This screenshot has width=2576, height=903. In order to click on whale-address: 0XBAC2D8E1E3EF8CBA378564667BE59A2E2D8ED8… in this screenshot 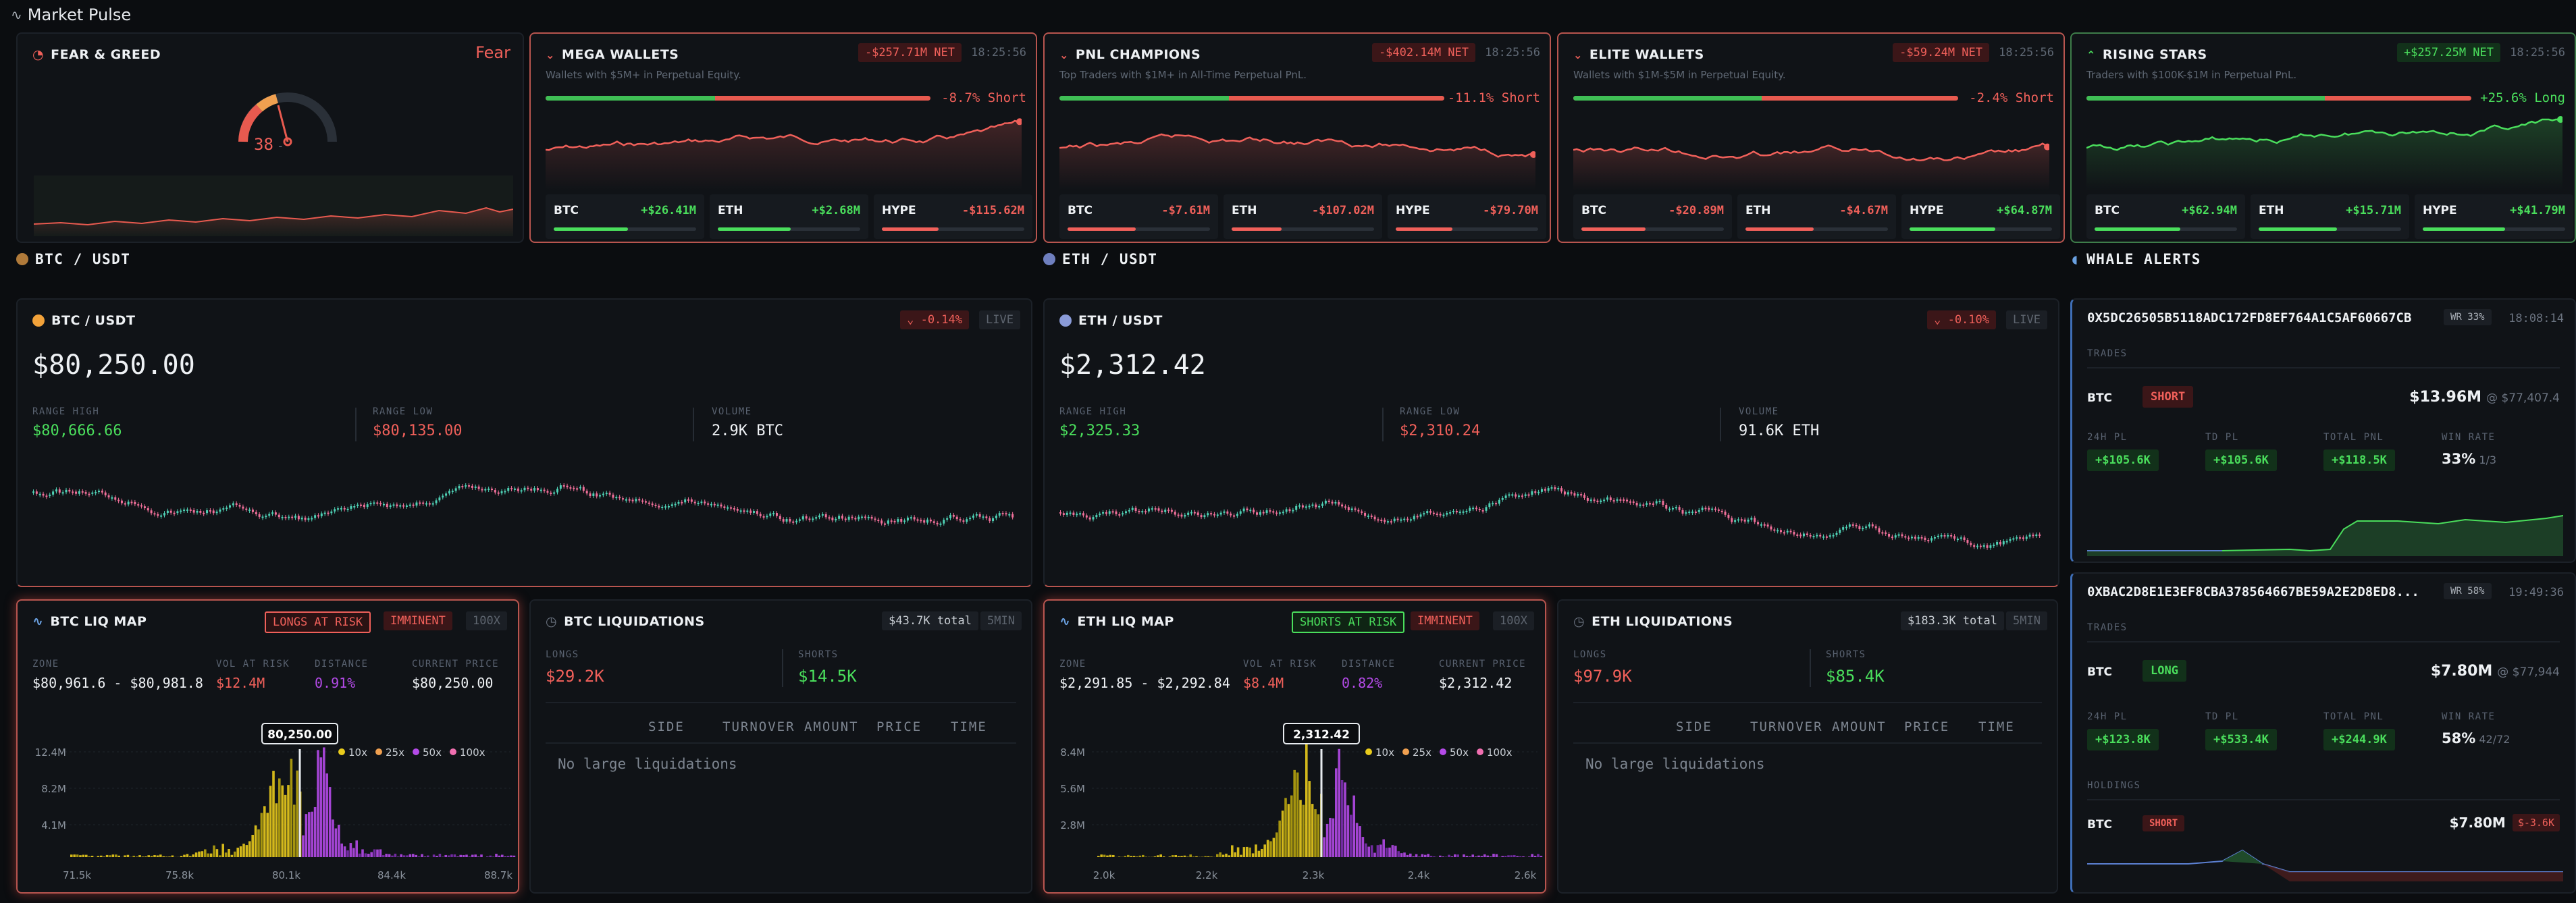, I will do `click(2253, 591)`.